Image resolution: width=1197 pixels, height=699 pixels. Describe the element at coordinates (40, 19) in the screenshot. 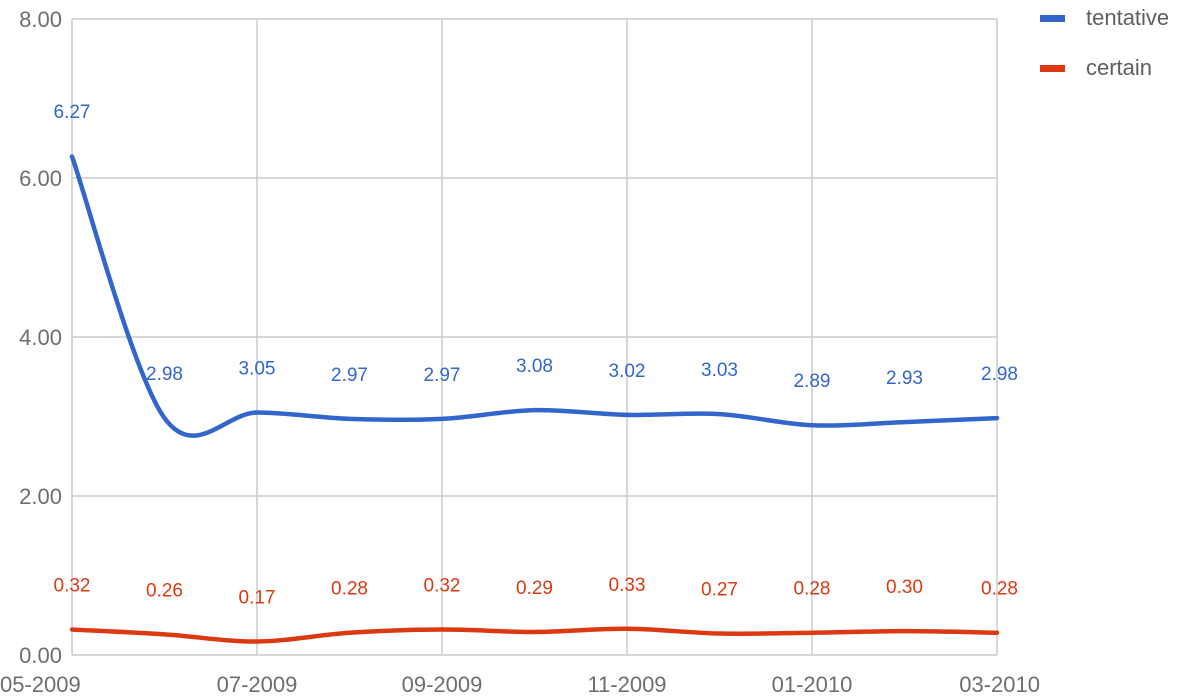

I see `y-tick-label: 8.00` at that location.